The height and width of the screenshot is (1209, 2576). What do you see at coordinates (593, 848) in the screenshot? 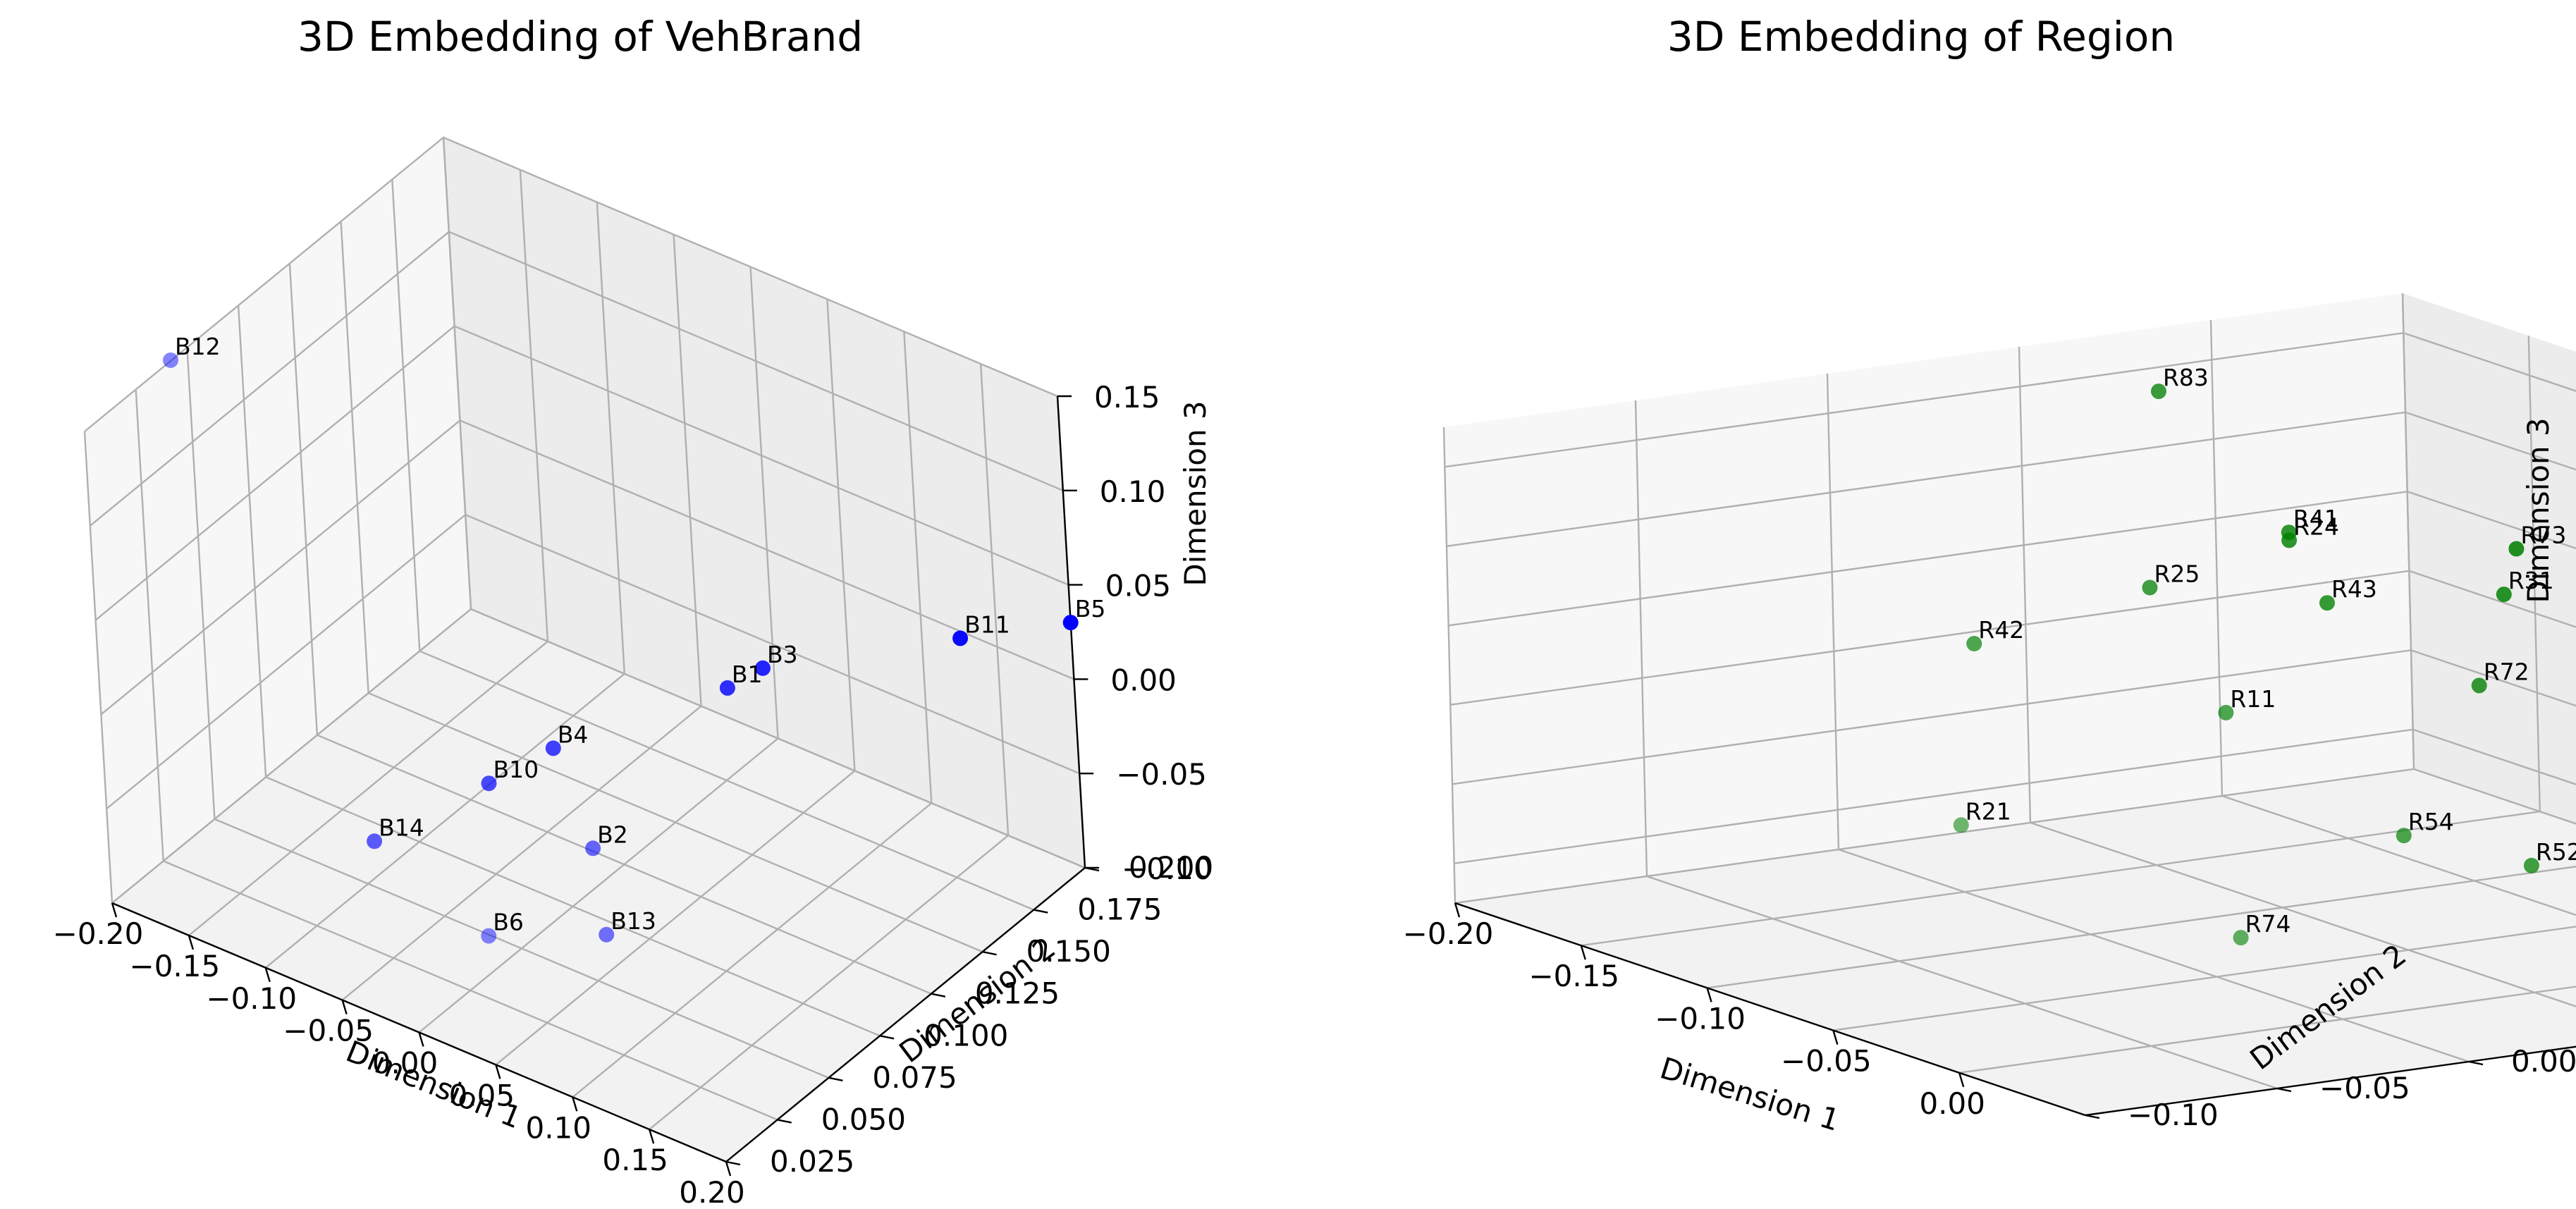
I see `data-point-B2` at bounding box center [593, 848].